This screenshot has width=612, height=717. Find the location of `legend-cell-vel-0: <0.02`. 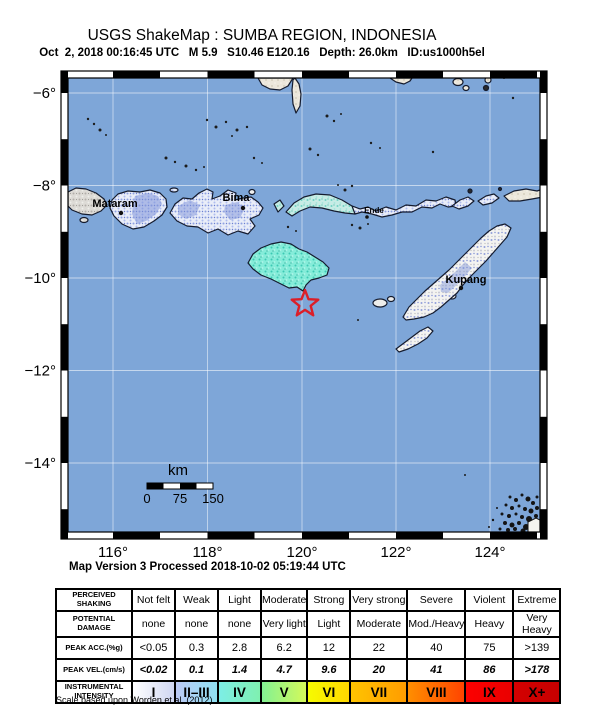

legend-cell-vel-0: <0.02 is located at coordinates (153, 670).